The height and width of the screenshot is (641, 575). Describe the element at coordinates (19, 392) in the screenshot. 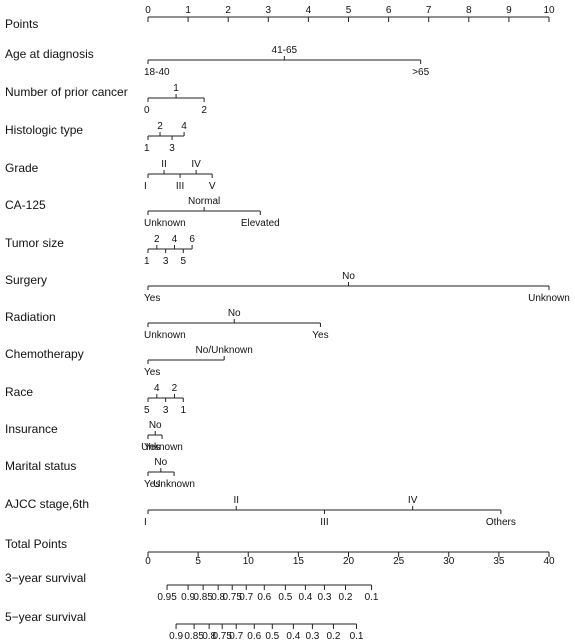

I see `variable-label: Race` at that location.